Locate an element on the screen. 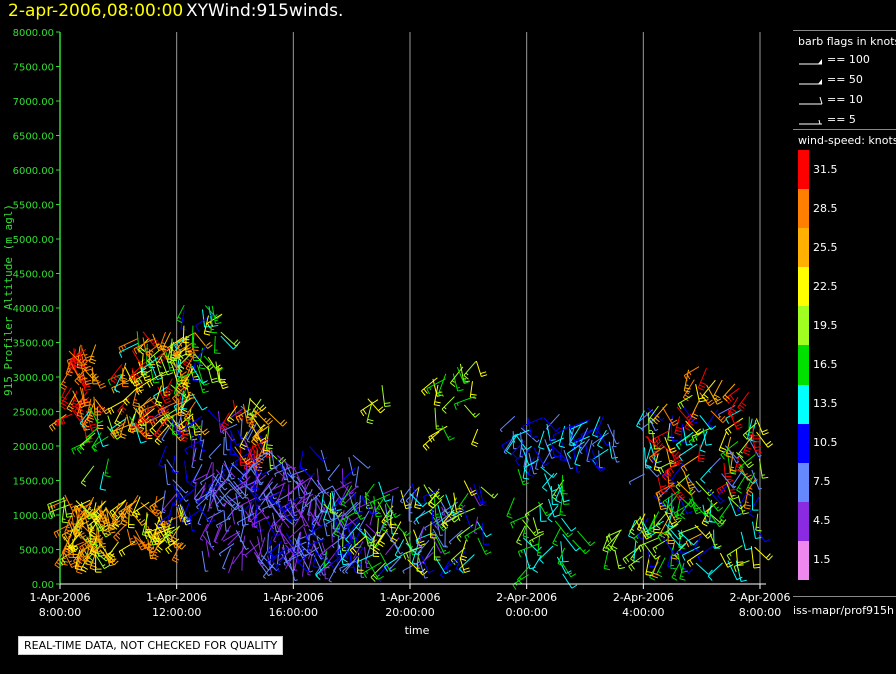  y-tick-label: 7000.00 is located at coordinates (33, 102).